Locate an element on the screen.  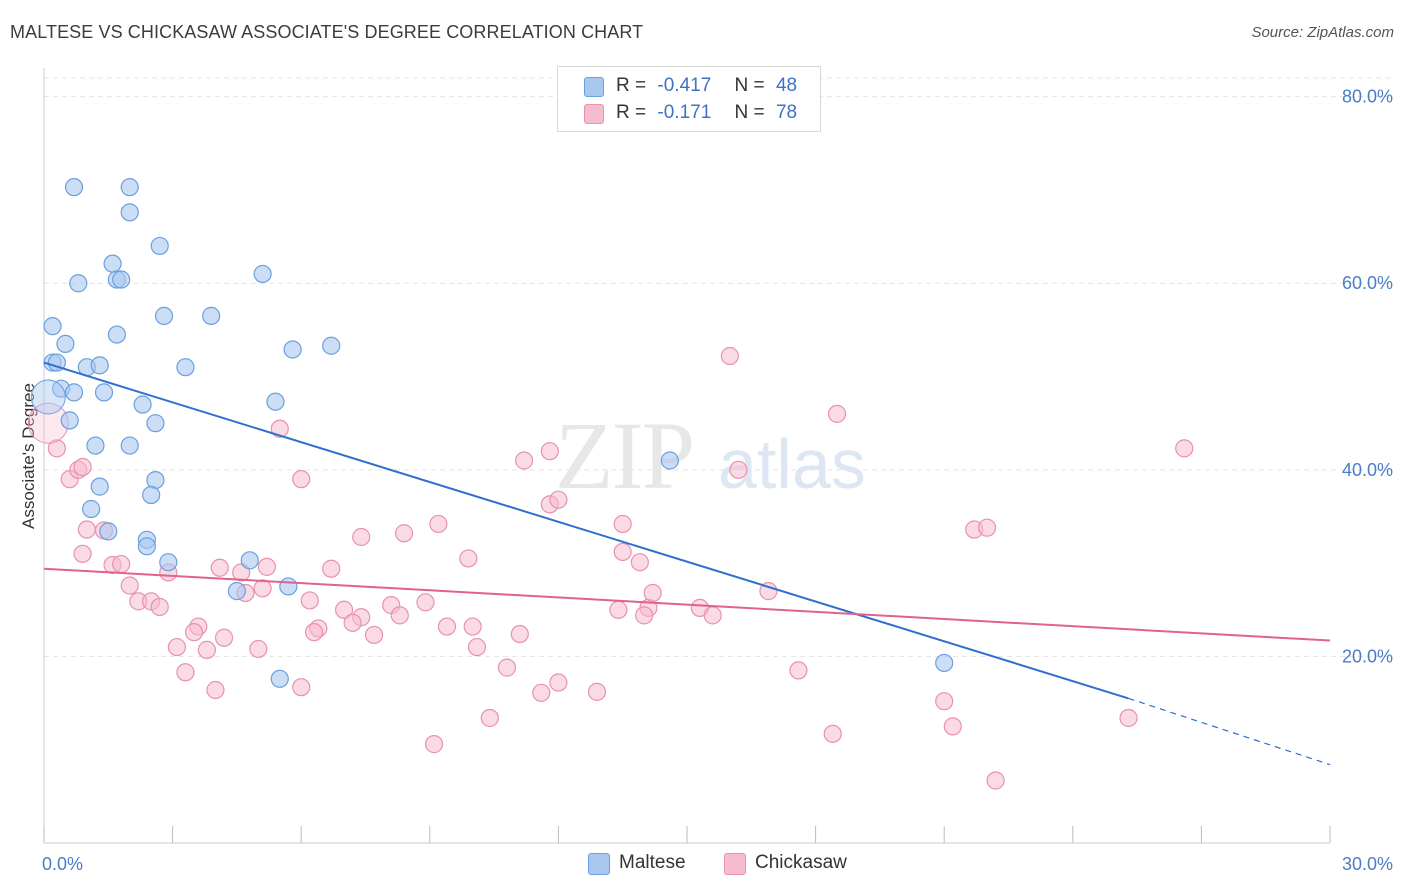
legend-n-value: 78 is located at coordinates (786, 112).